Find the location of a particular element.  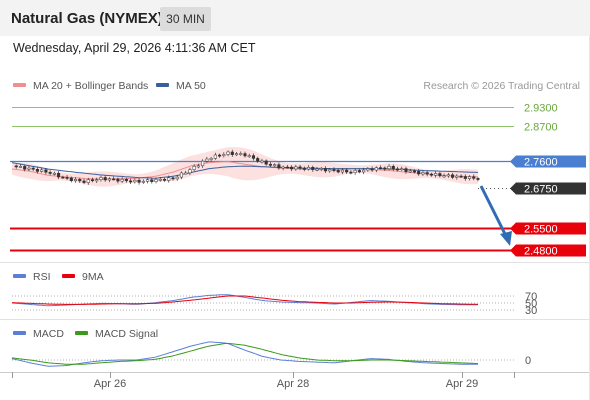

forecast-arrow-head is located at coordinates (506, 238).